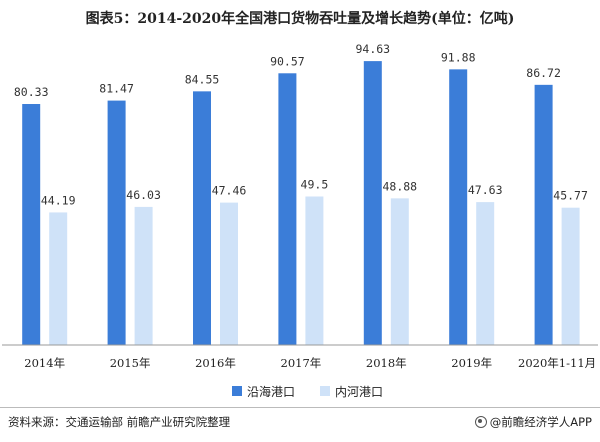 This screenshot has height=442, width=600. I want to click on x-tick-label-5: 2019年, so click(471, 363).